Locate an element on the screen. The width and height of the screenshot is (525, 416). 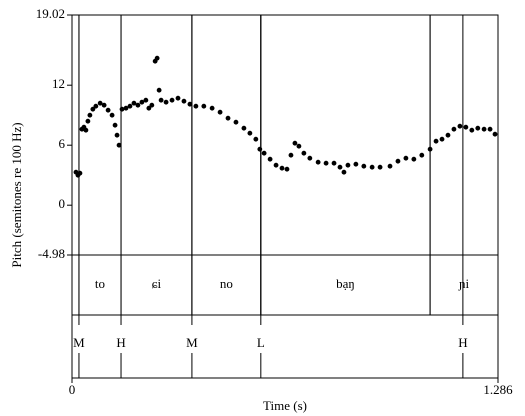
y-tick-label: 6 is located at coordinates (62, 143).